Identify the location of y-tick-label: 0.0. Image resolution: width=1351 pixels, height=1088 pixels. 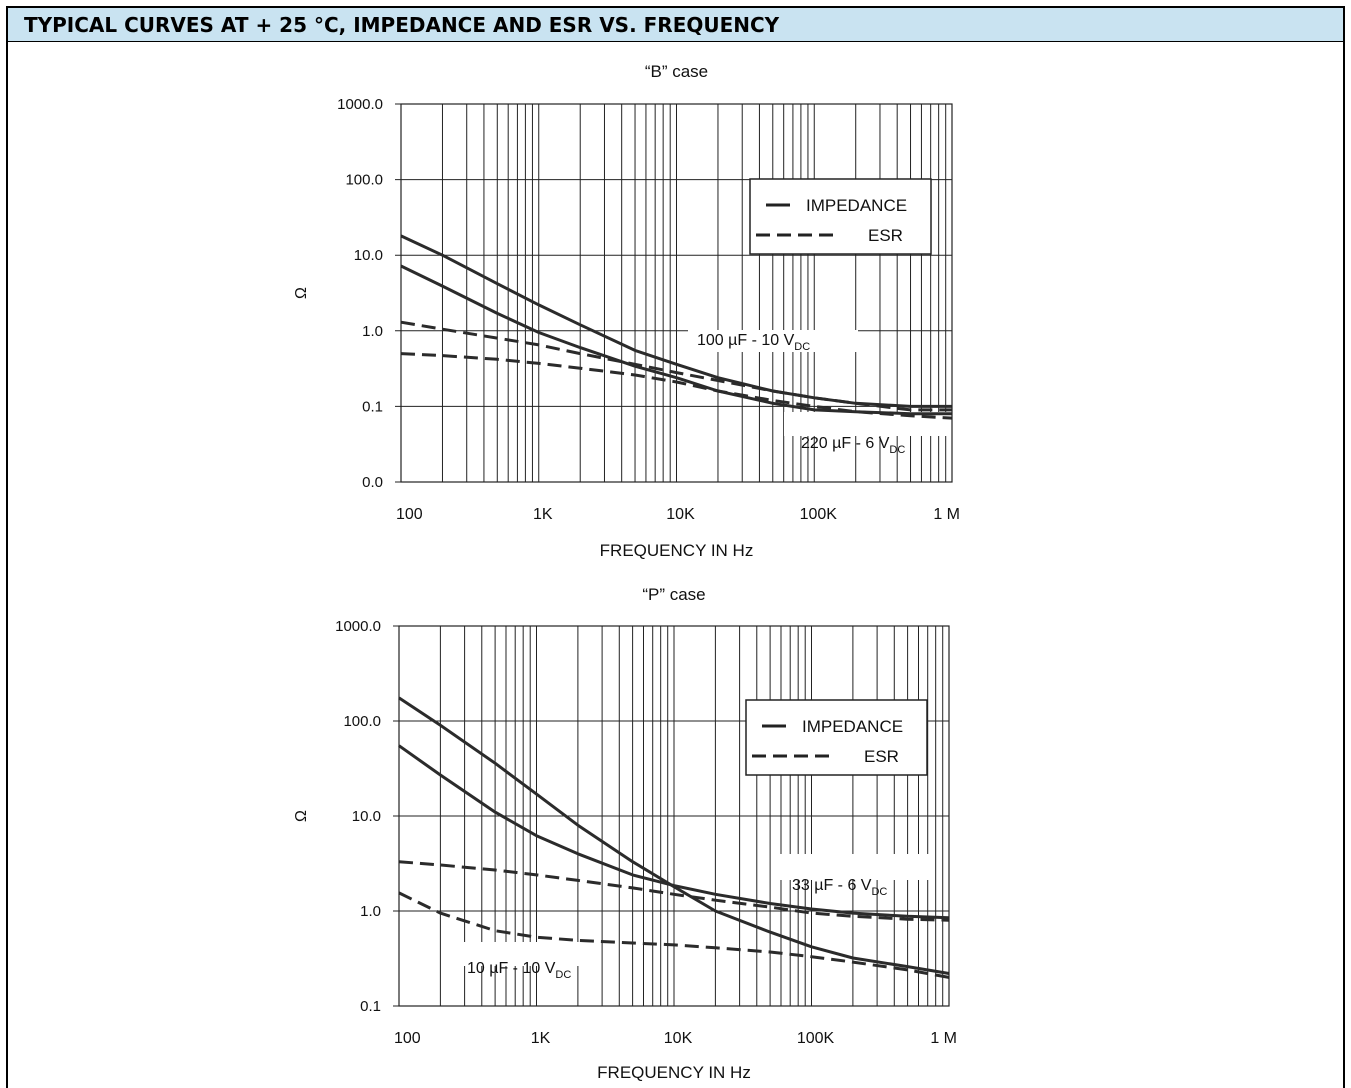
(372, 482).